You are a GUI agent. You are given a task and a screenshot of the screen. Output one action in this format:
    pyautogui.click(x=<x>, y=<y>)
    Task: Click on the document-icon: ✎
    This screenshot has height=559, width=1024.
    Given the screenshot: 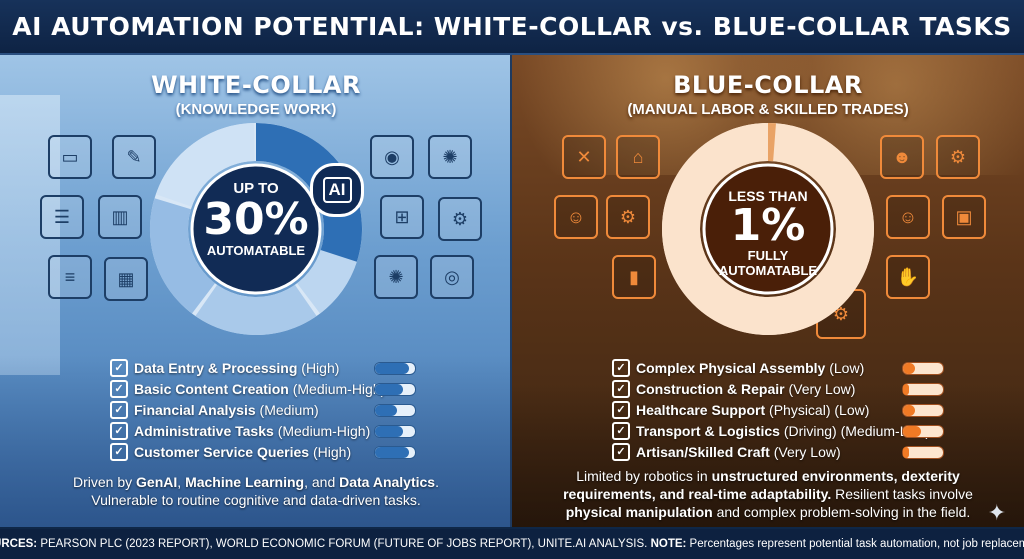 What is the action you would take?
    pyautogui.click(x=134, y=157)
    